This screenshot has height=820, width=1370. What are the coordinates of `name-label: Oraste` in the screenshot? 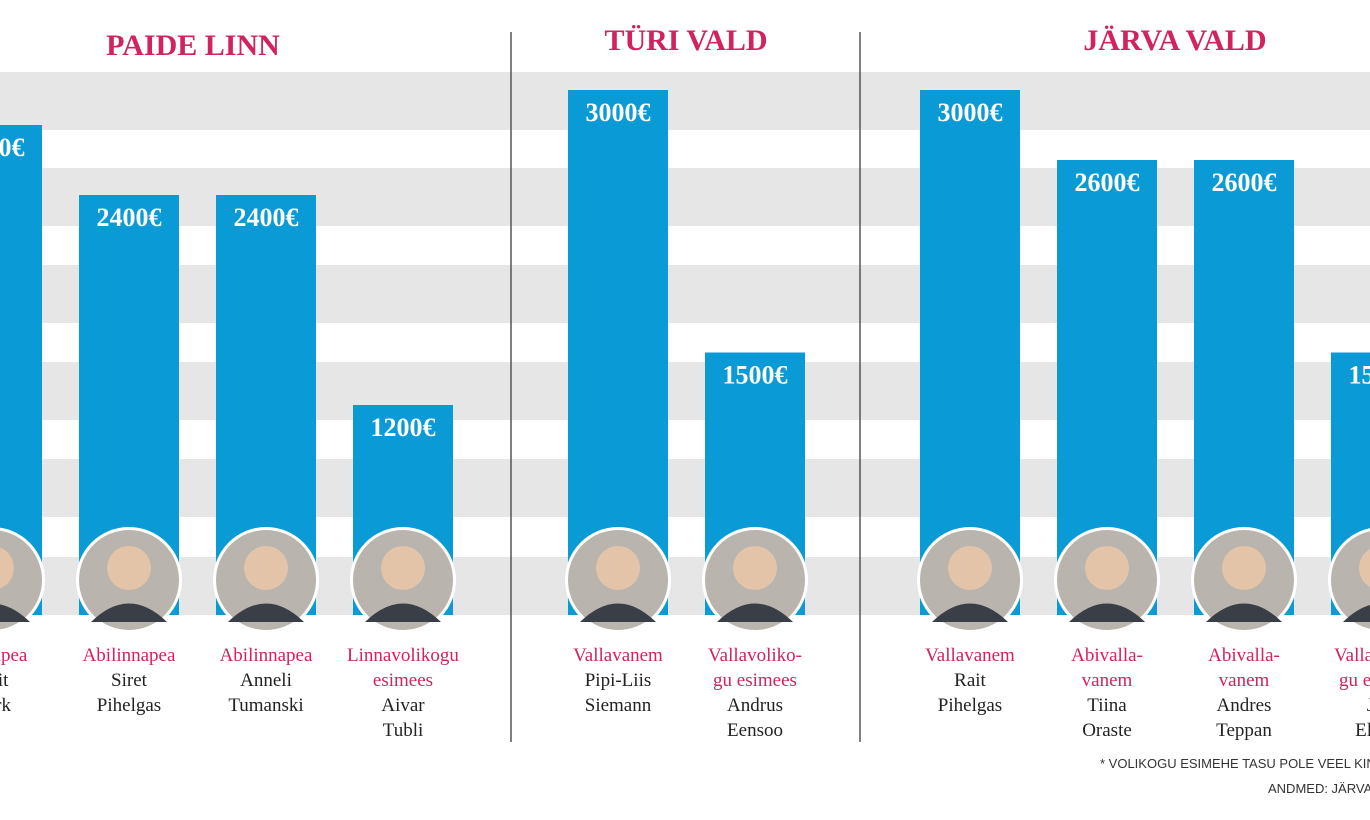 It's located at (1107, 730).